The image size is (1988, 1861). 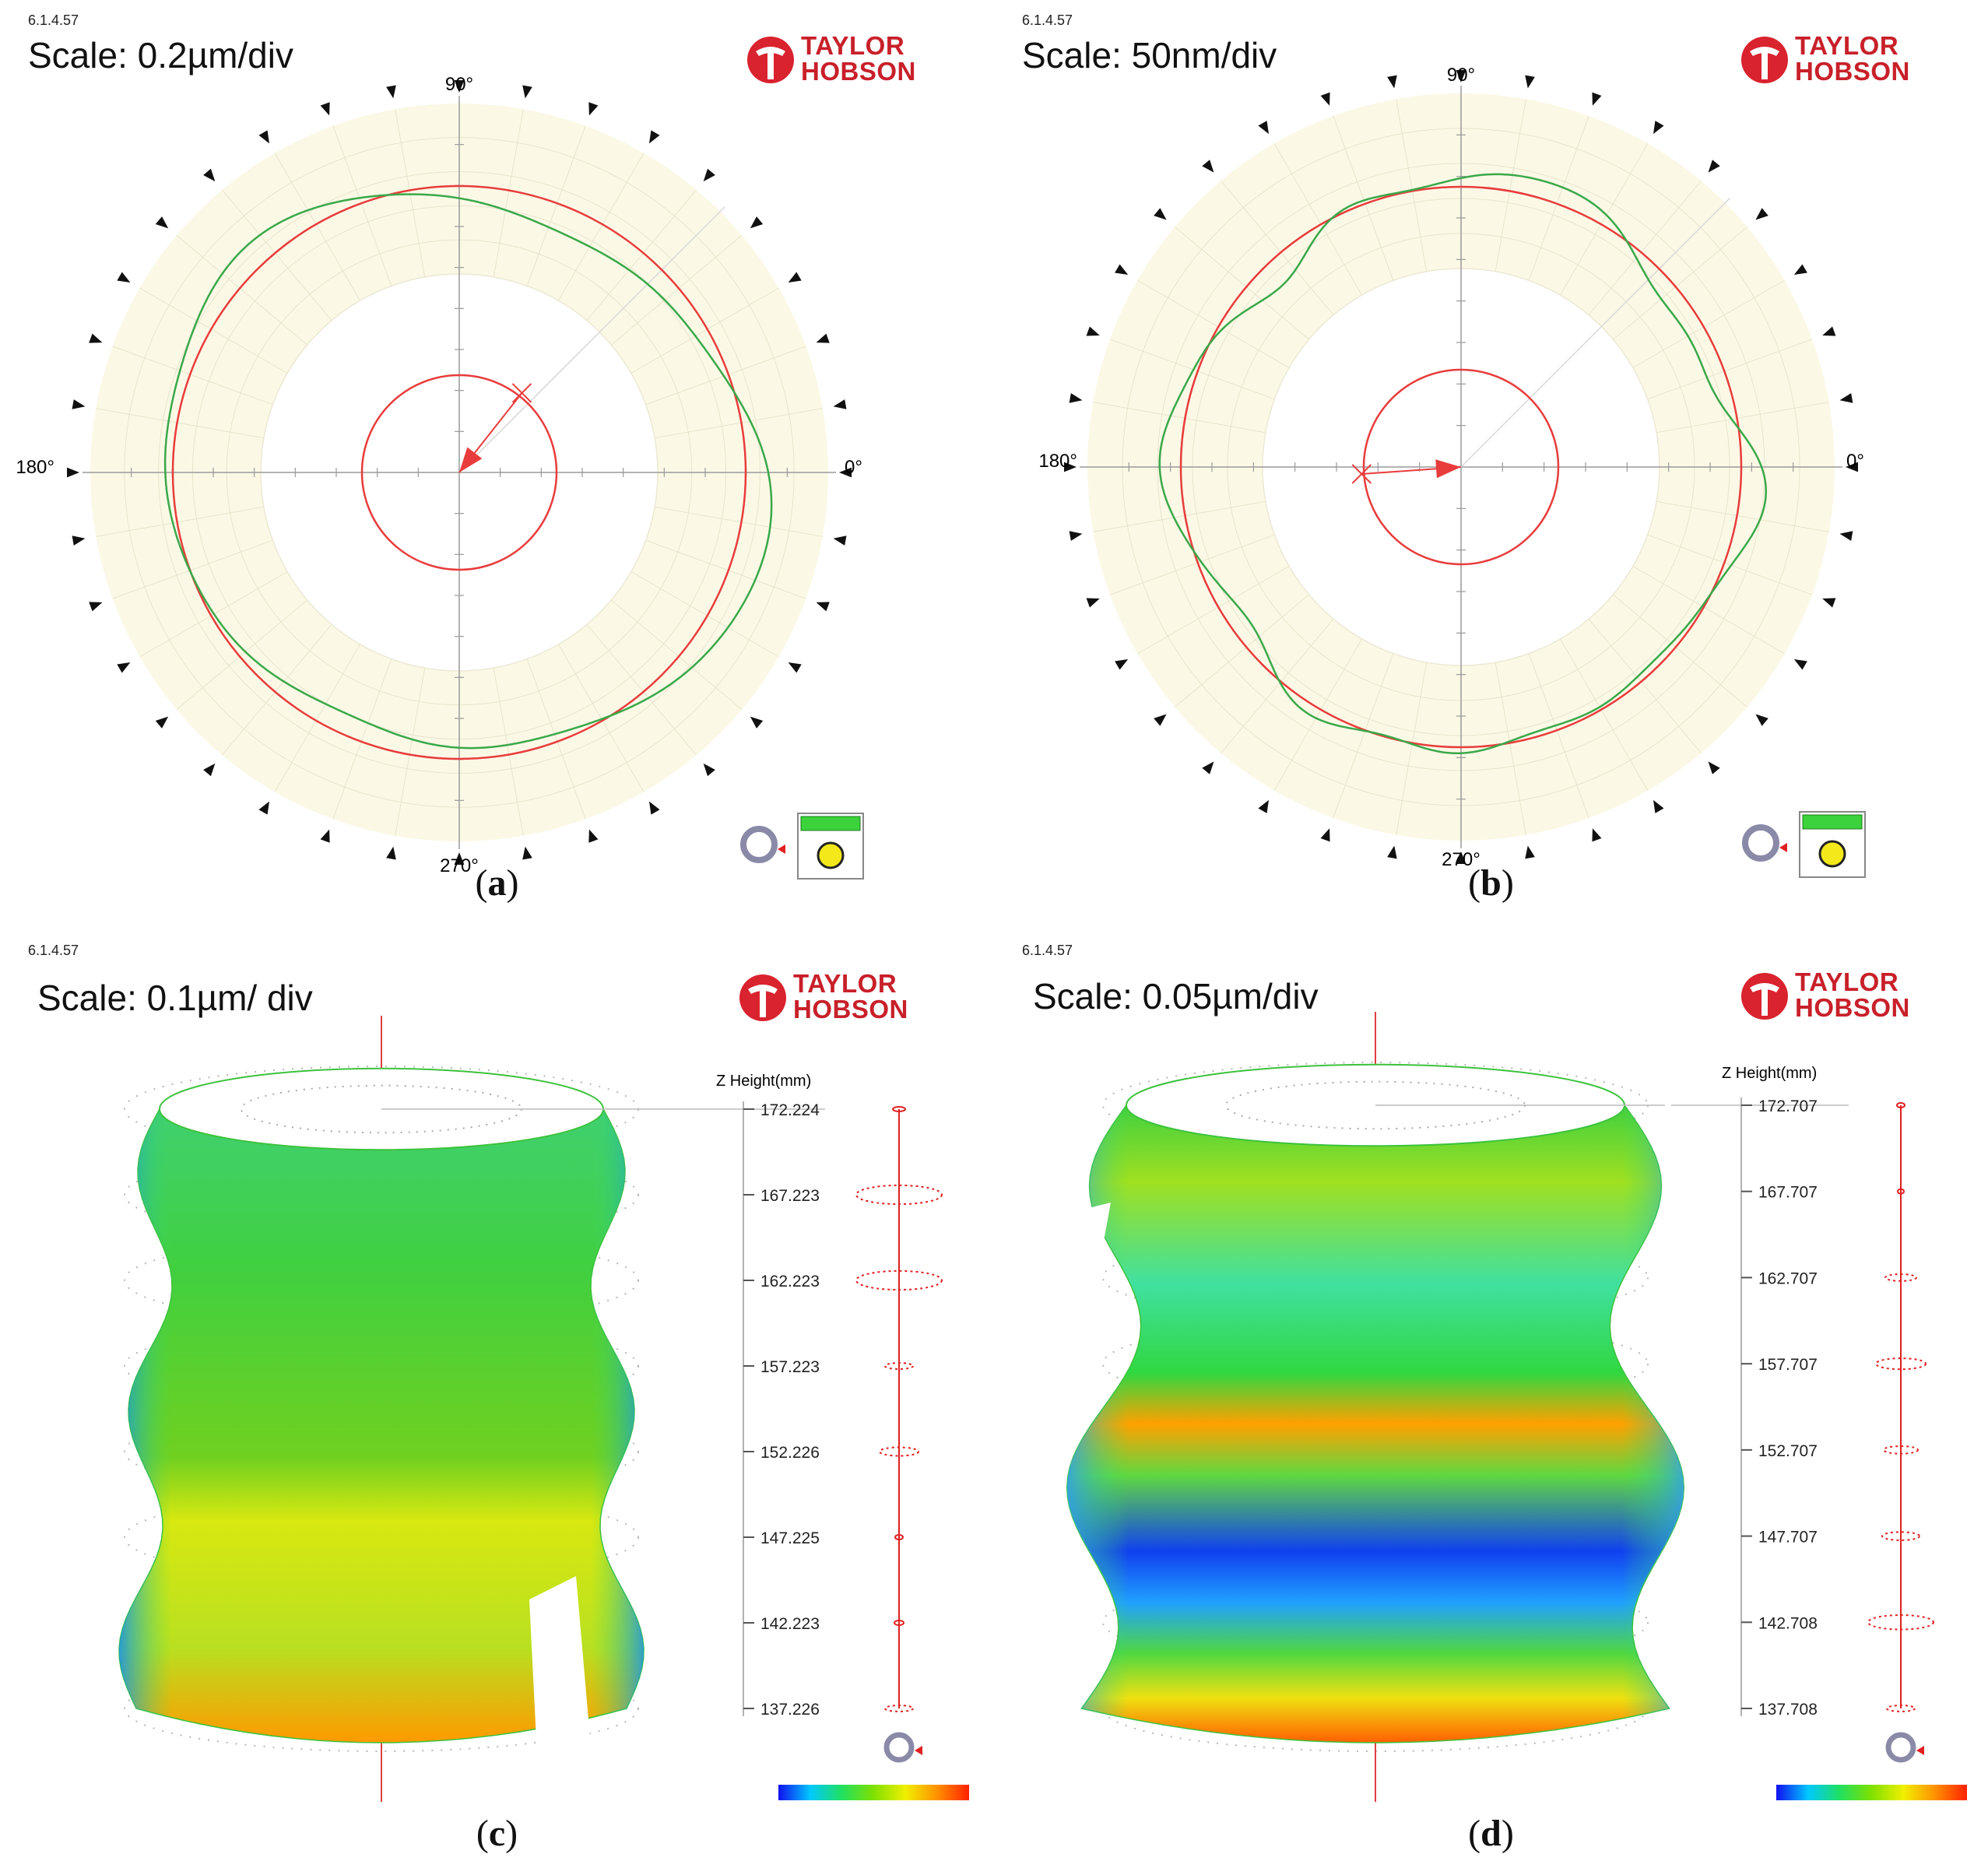 What do you see at coordinates (497, 1833) in the screenshot?
I see `caption-c: (c)` at bounding box center [497, 1833].